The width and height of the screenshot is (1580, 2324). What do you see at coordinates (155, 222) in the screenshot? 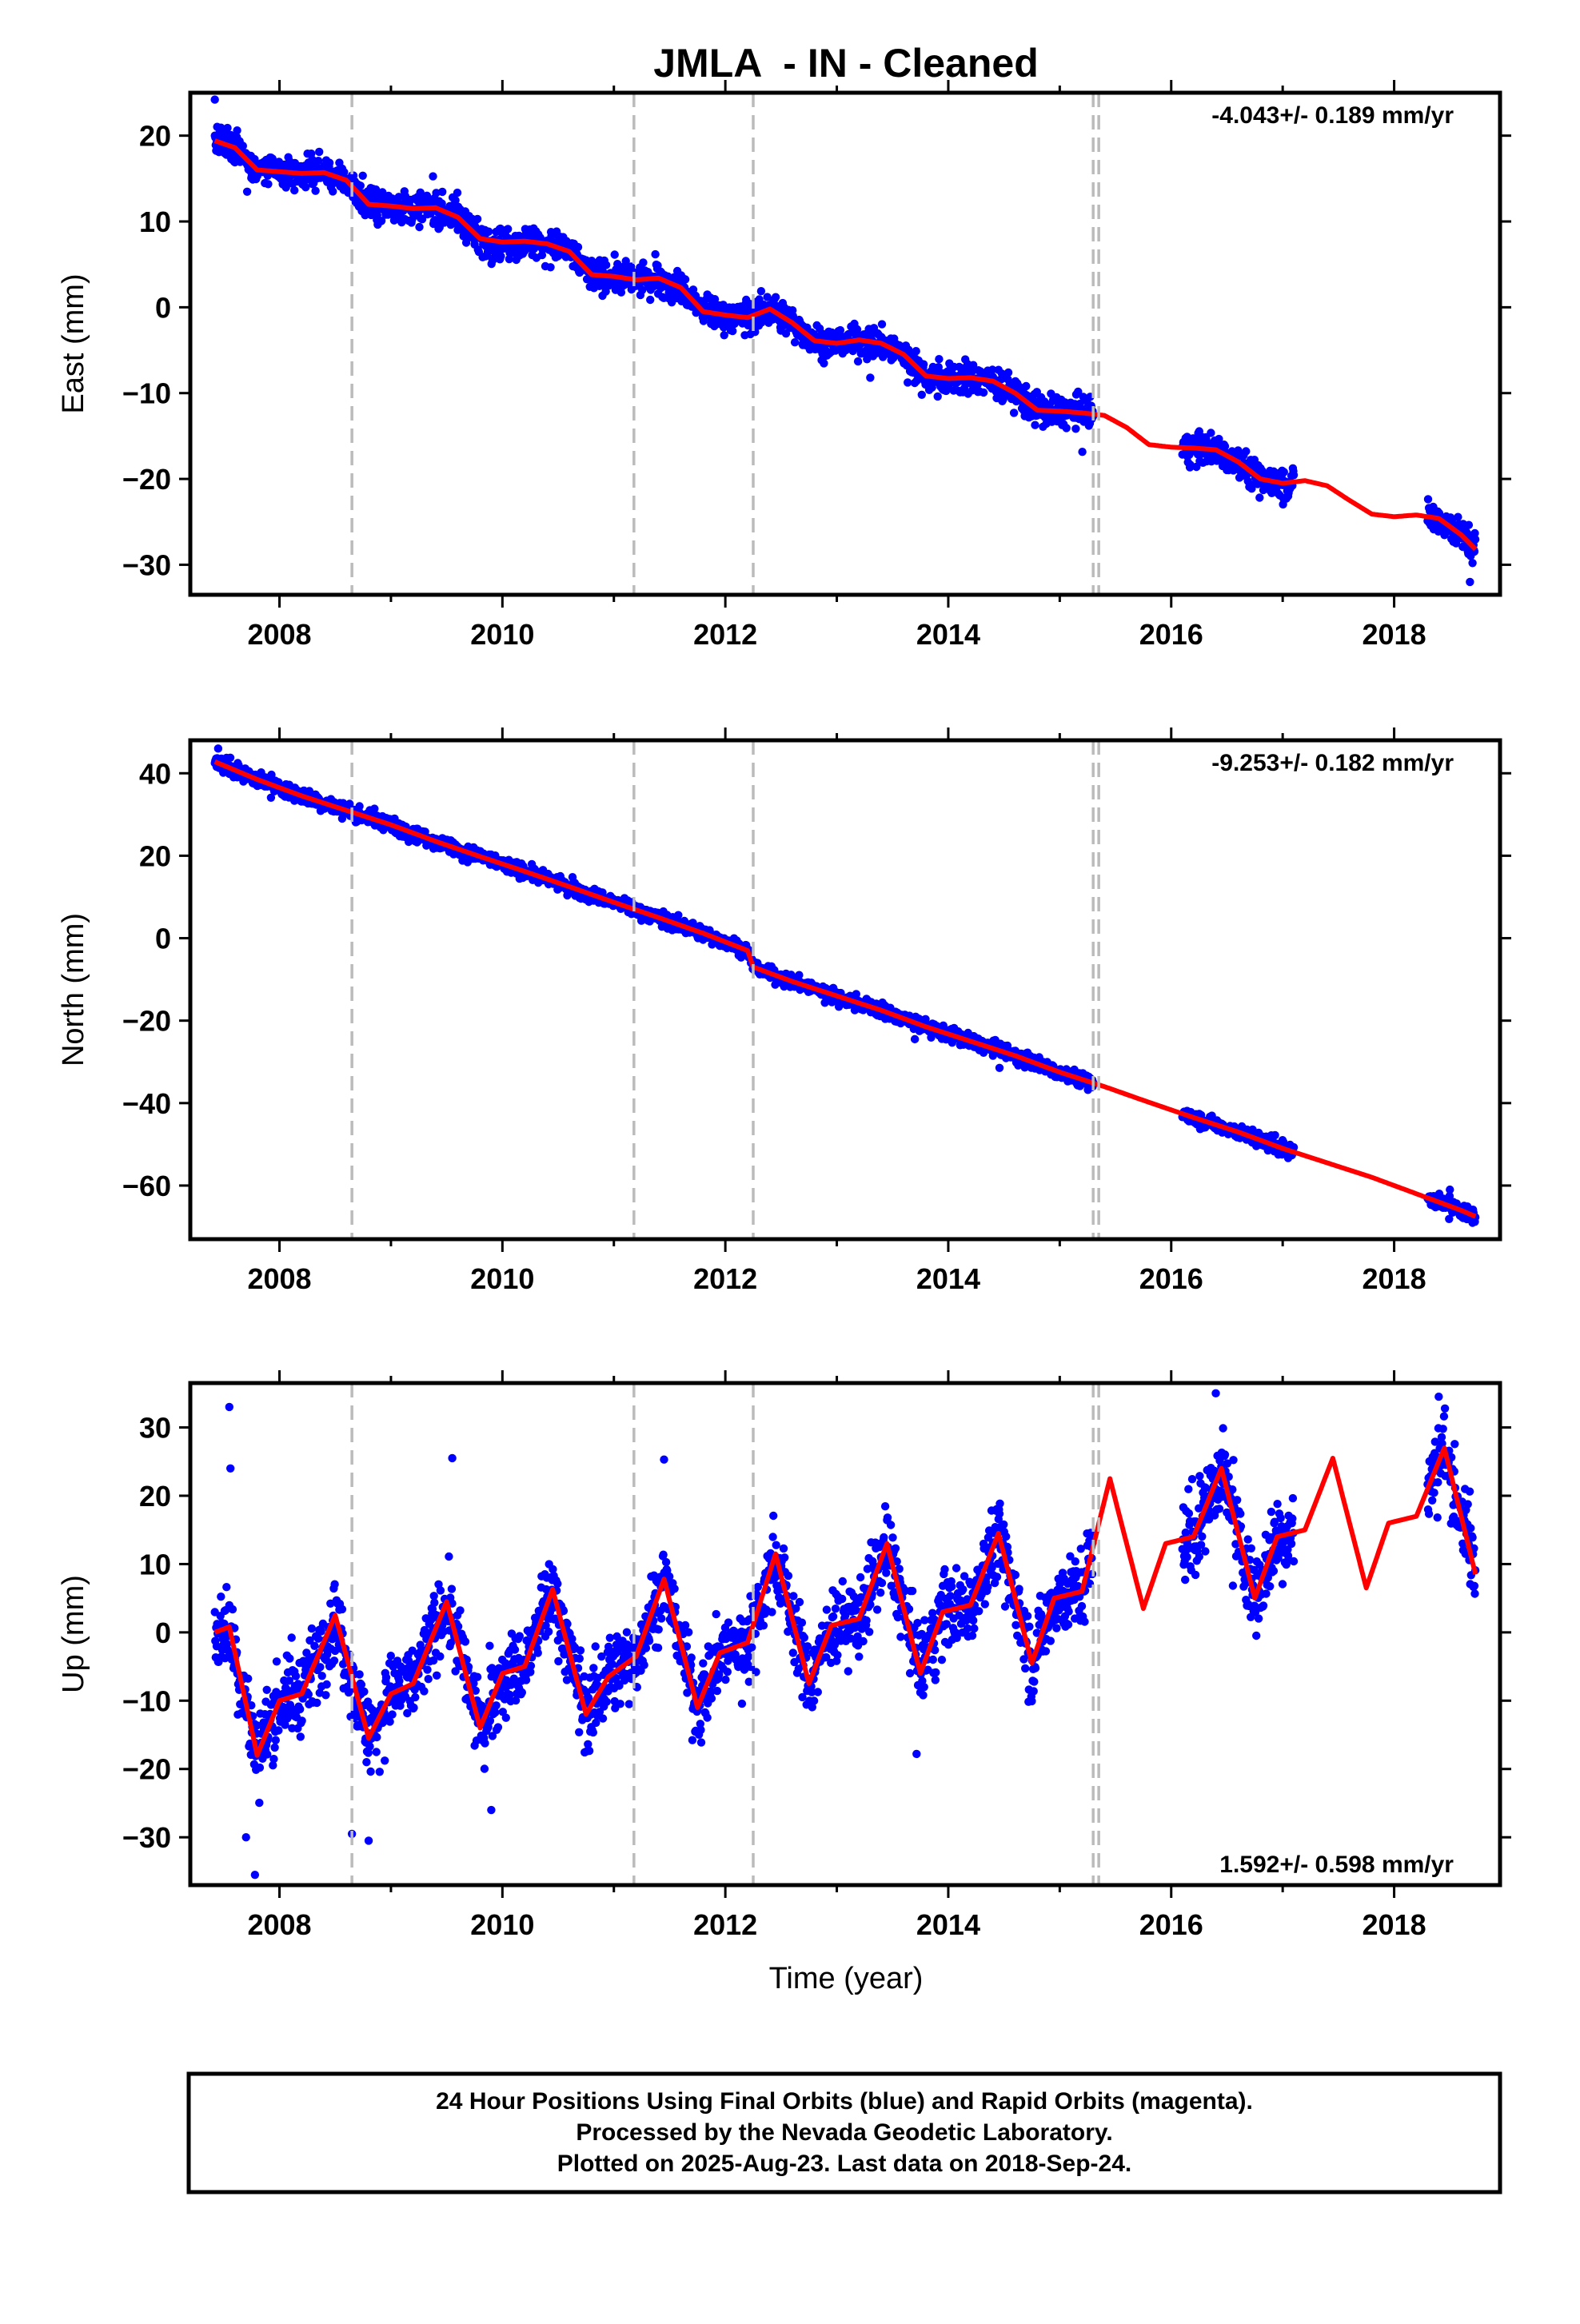
I see `y-tick-label: 10` at bounding box center [155, 222].